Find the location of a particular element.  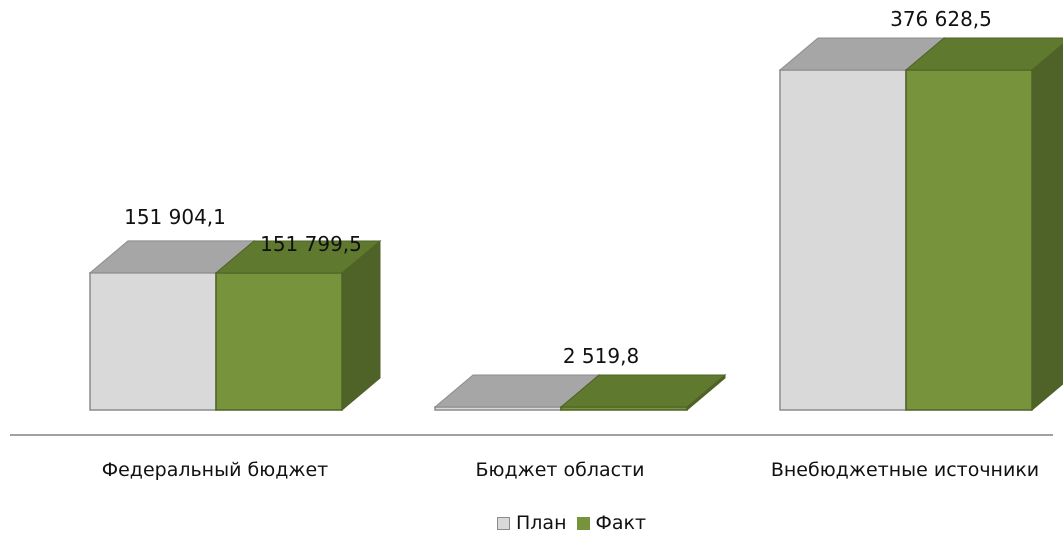

data-label-3: 376 628,5 is located at coordinates (941, 19).